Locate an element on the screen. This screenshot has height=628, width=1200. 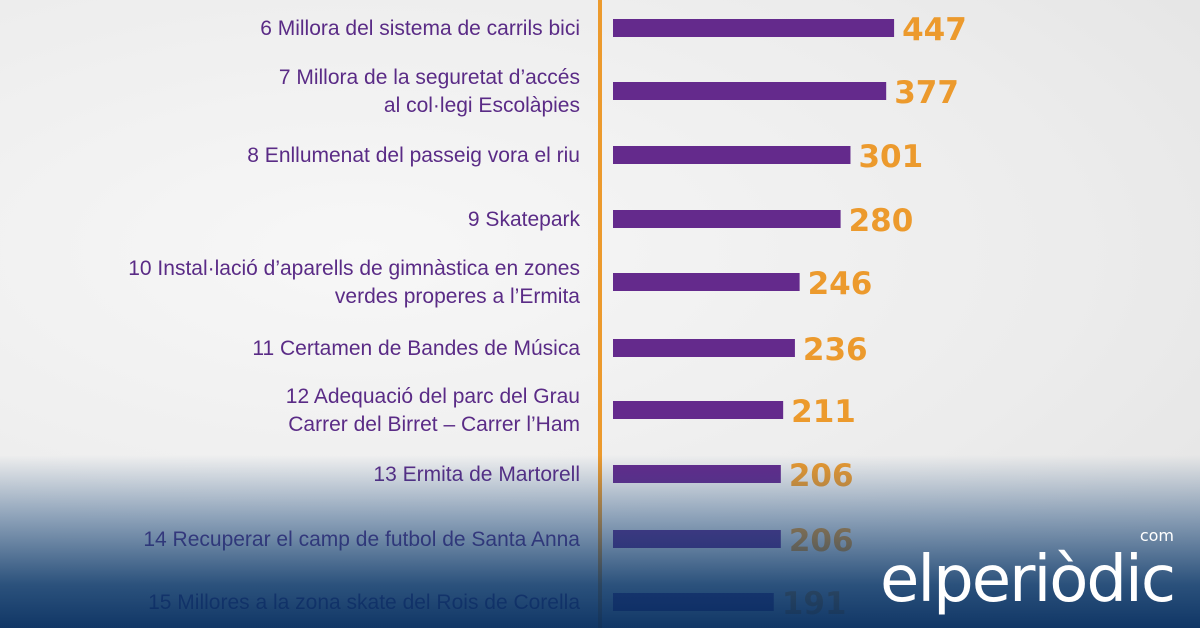
value-label: 191 is located at coordinates (814, 604).